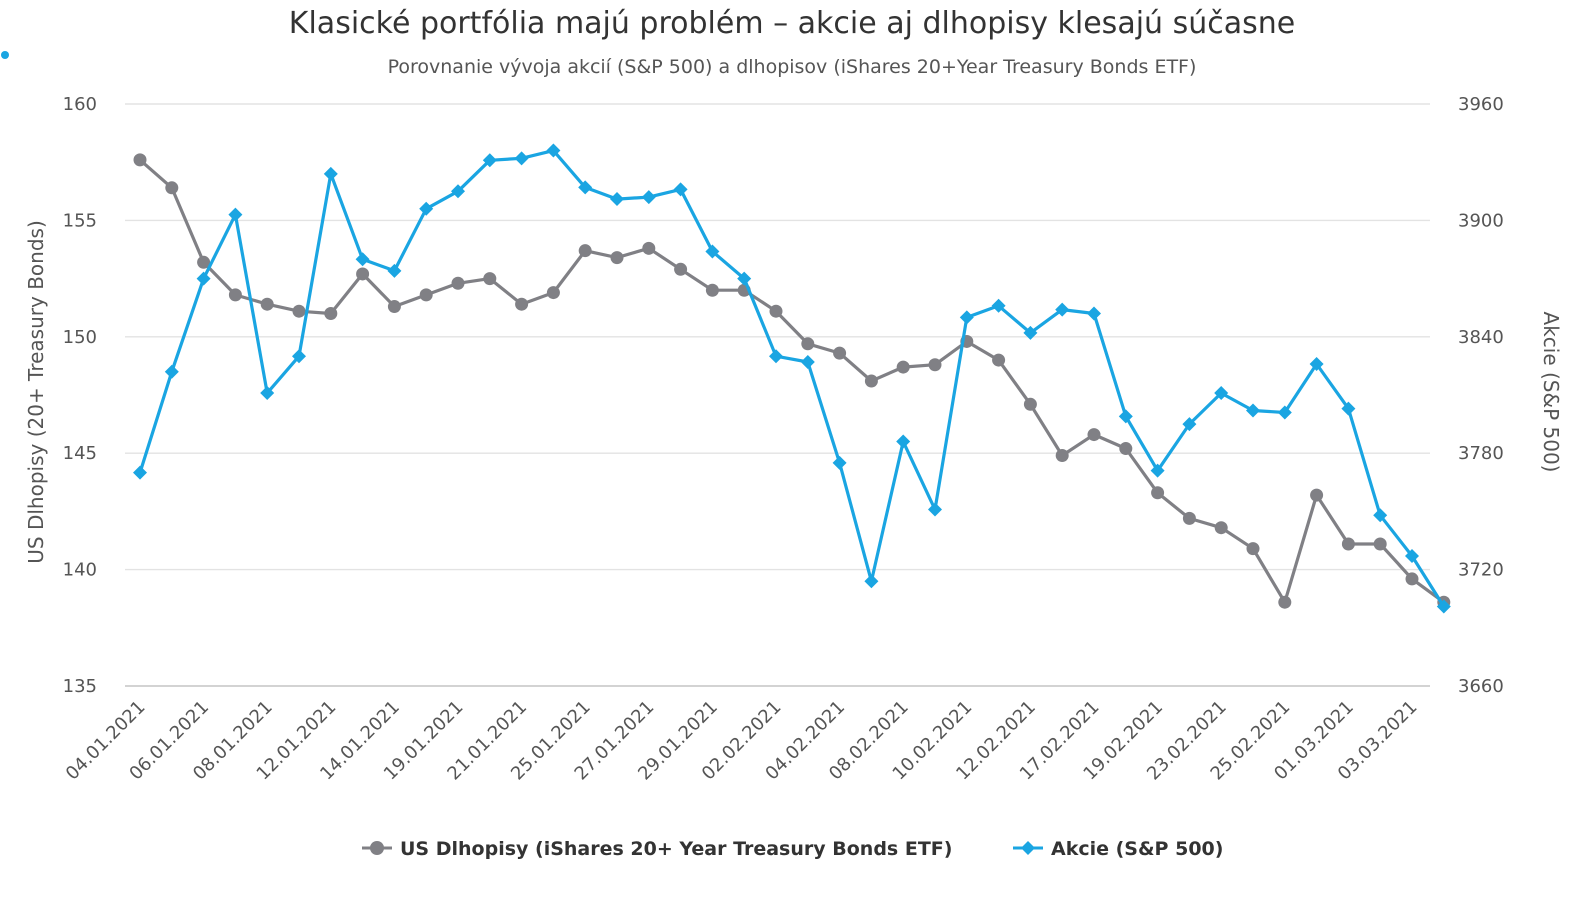 Image resolution: width=1584 pixels, height=900 pixels. Describe the element at coordinates (5, 55) in the screenshot. I see `corner-dot` at that location.